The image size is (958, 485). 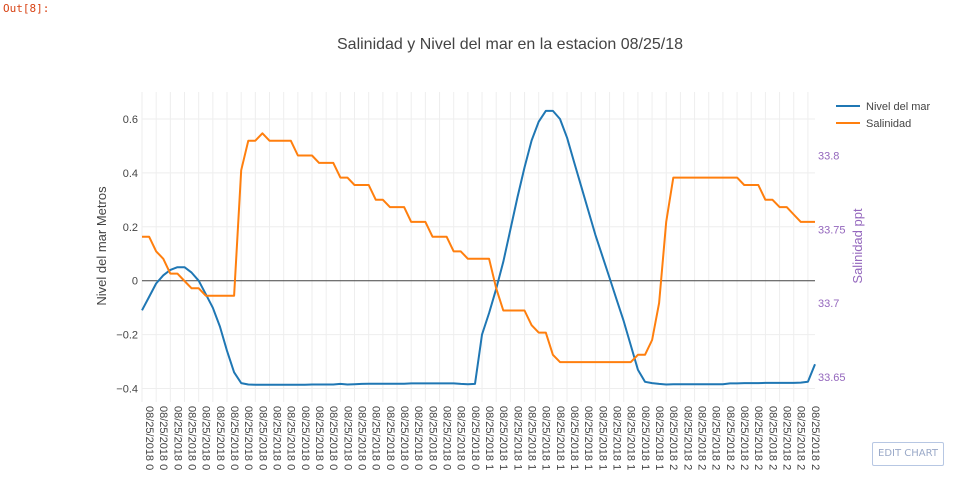 What do you see at coordinates (857, 246) in the screenshot?
I see `y2-axis-label: Salinidad ppt` at bounding box center [857, 246].